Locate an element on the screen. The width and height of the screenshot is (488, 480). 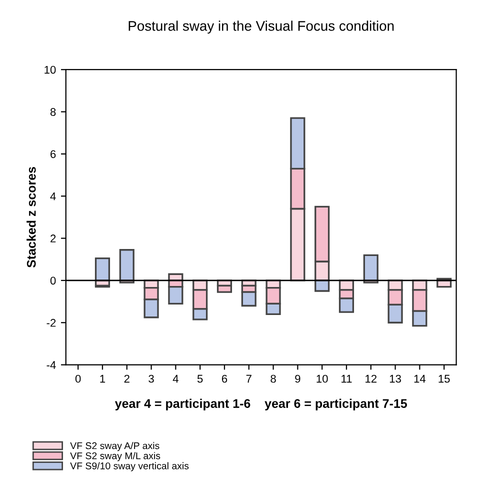
legend-label: VF S2 sway M/L axis is located at coordinates (115, 457).